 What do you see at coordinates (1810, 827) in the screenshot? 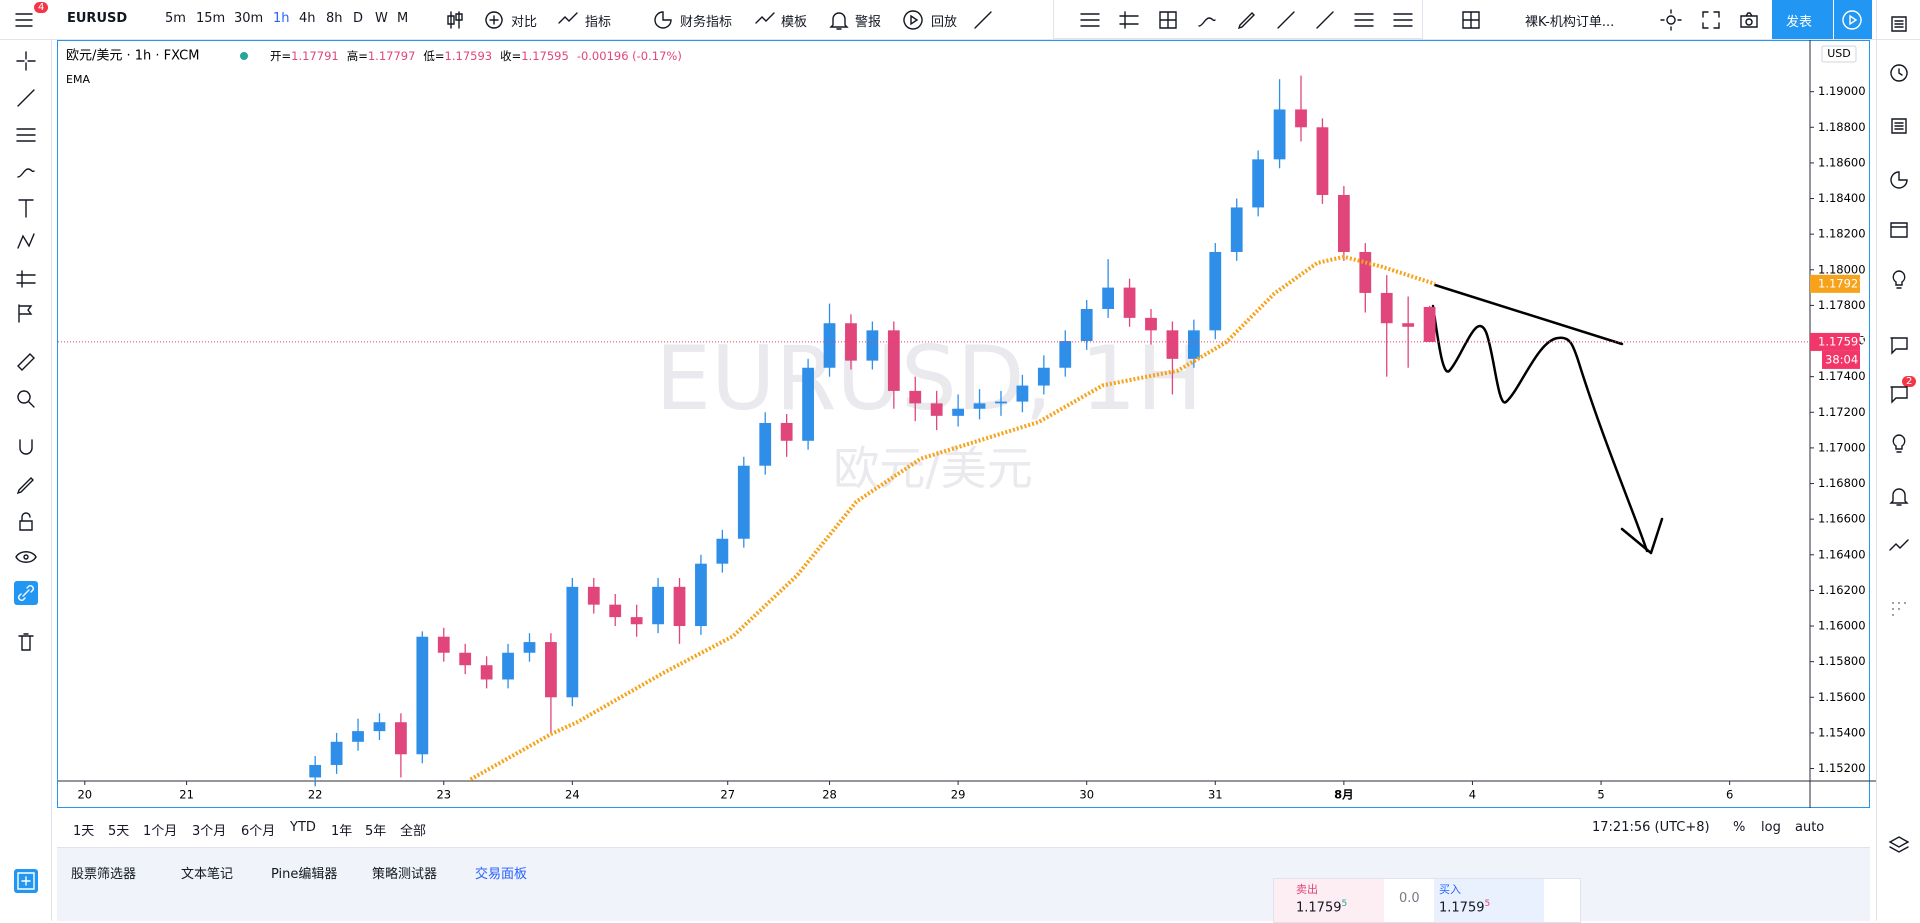
I see `scale-option: auto` at bounding box center [1810, 827].